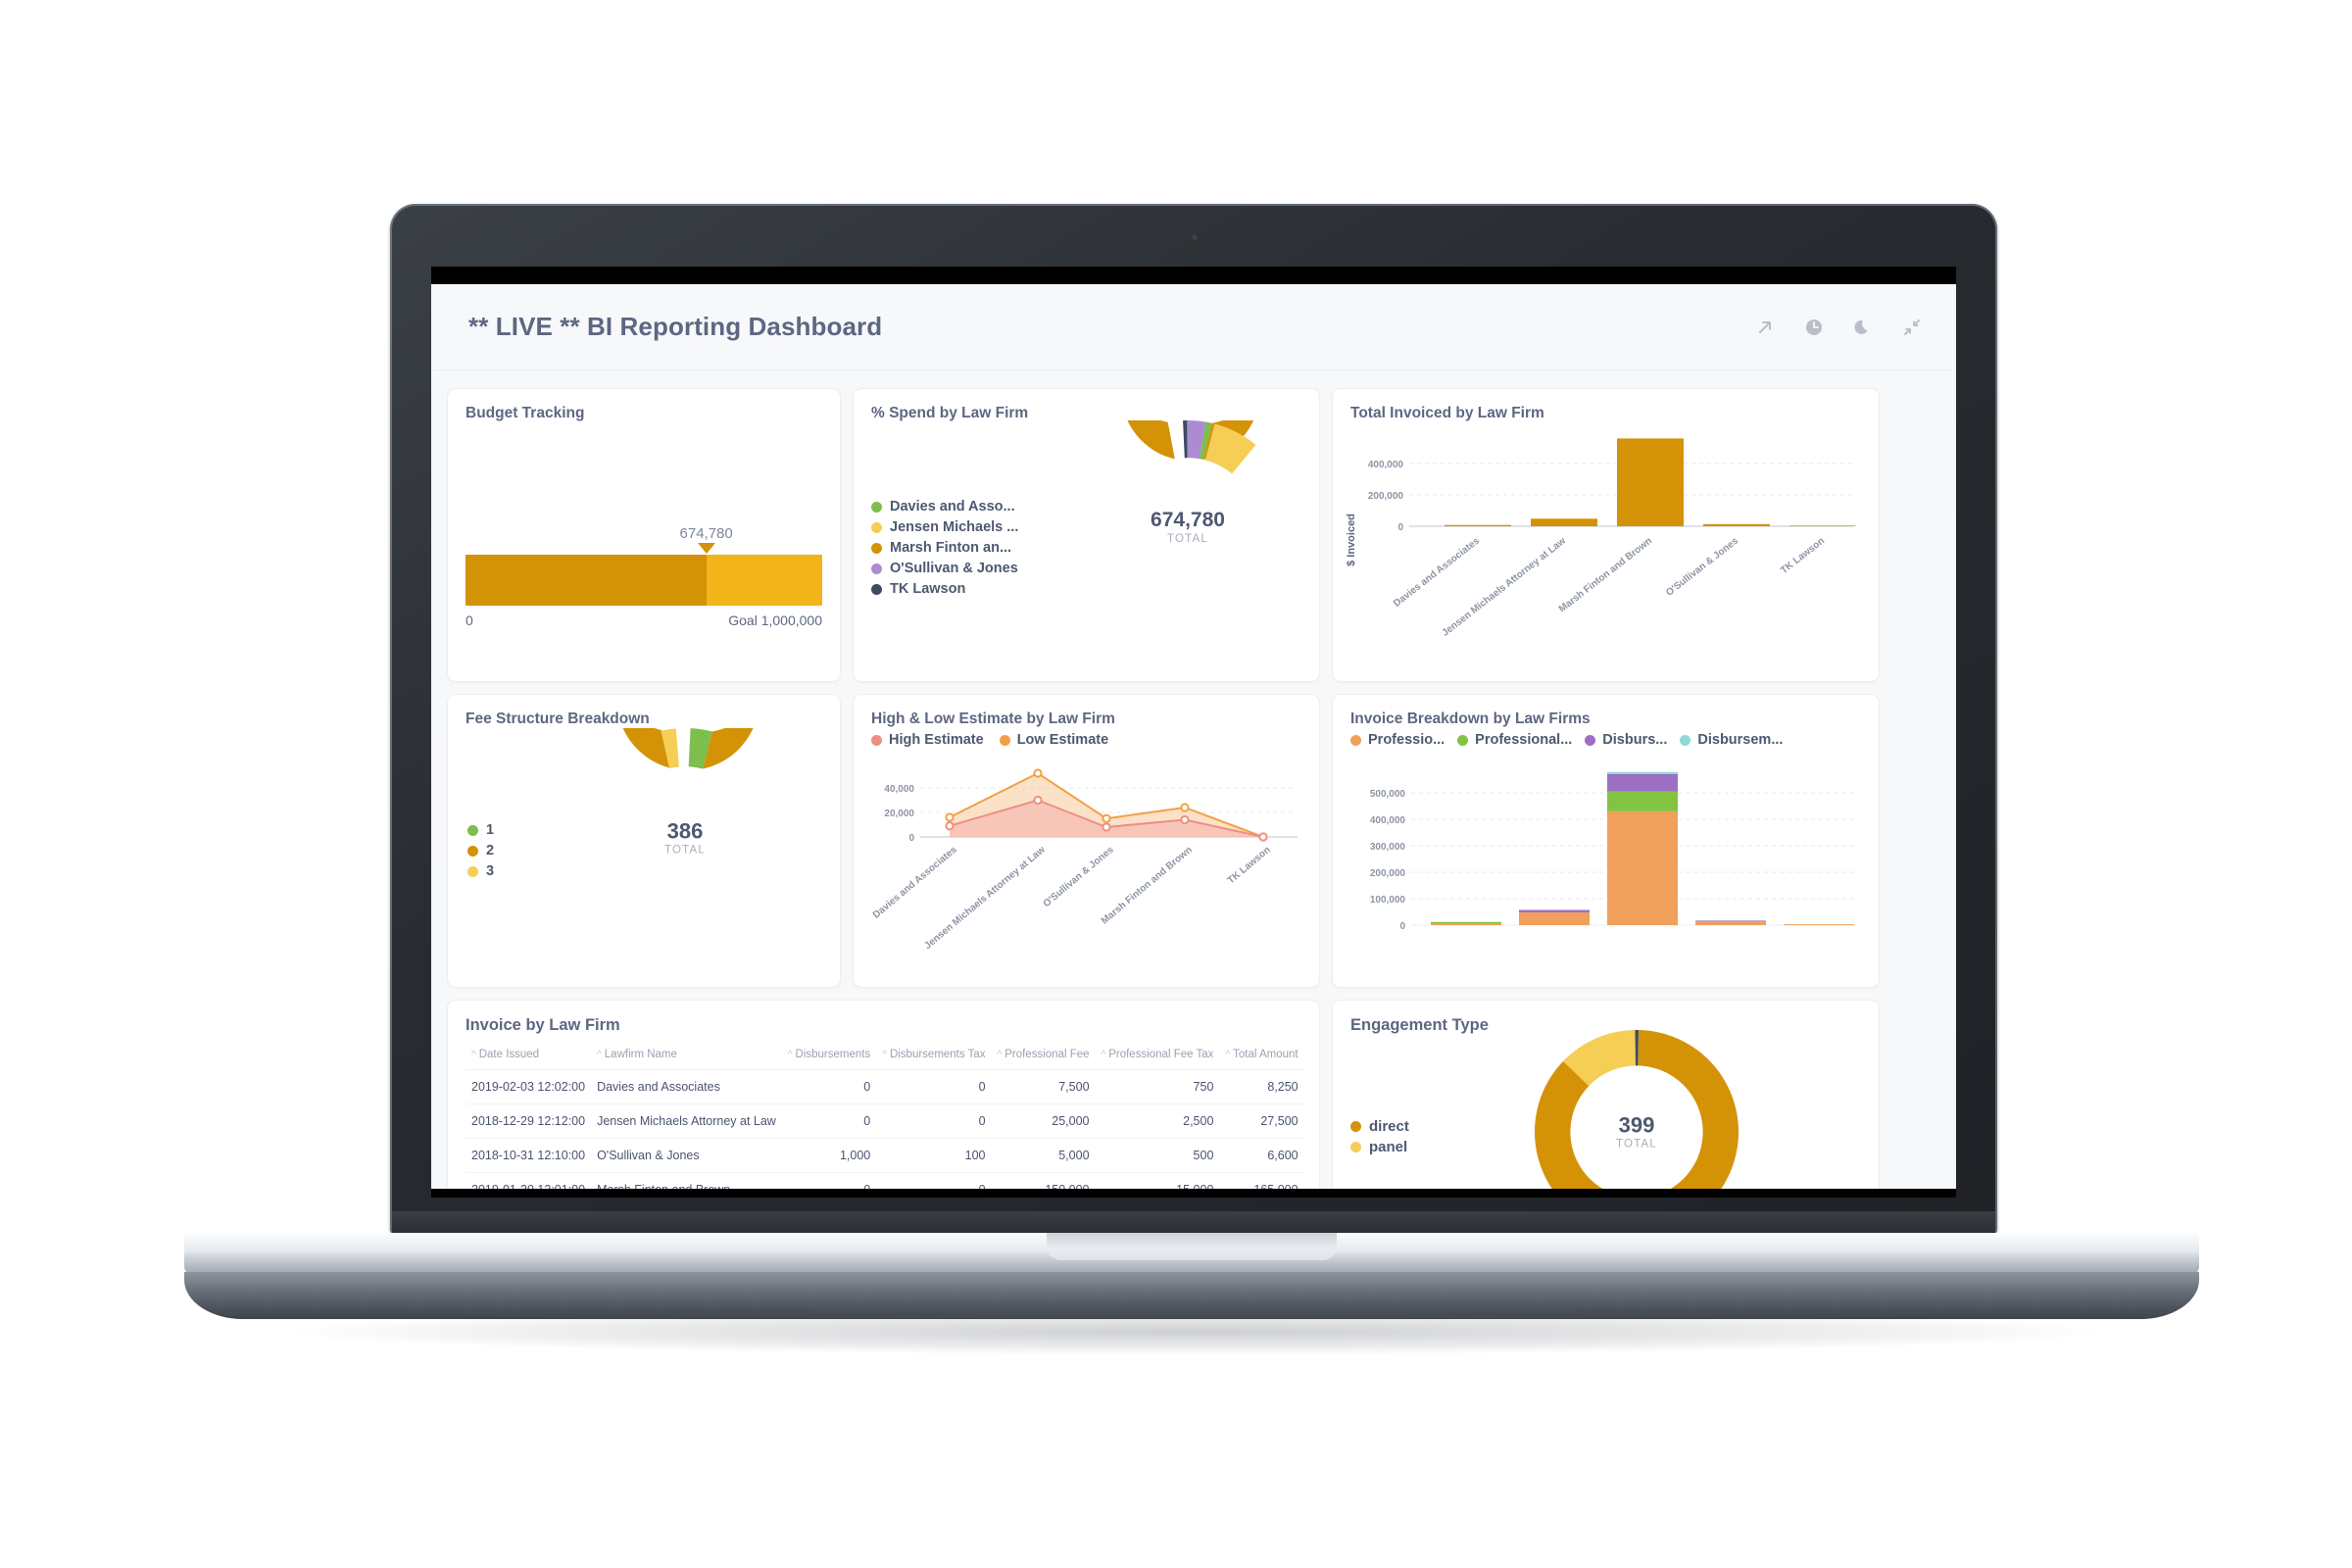  I want to click on legend-label: High Estimate, so click(936, 740).